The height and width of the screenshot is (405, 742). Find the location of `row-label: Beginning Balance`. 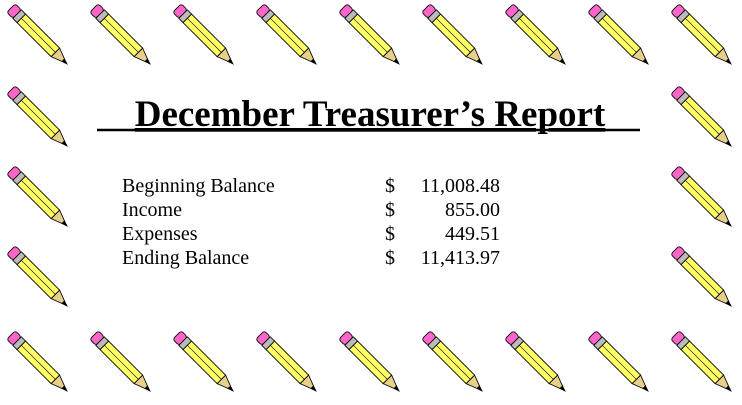

row-label: Beginning Balance is located at coordinates (198, 186).